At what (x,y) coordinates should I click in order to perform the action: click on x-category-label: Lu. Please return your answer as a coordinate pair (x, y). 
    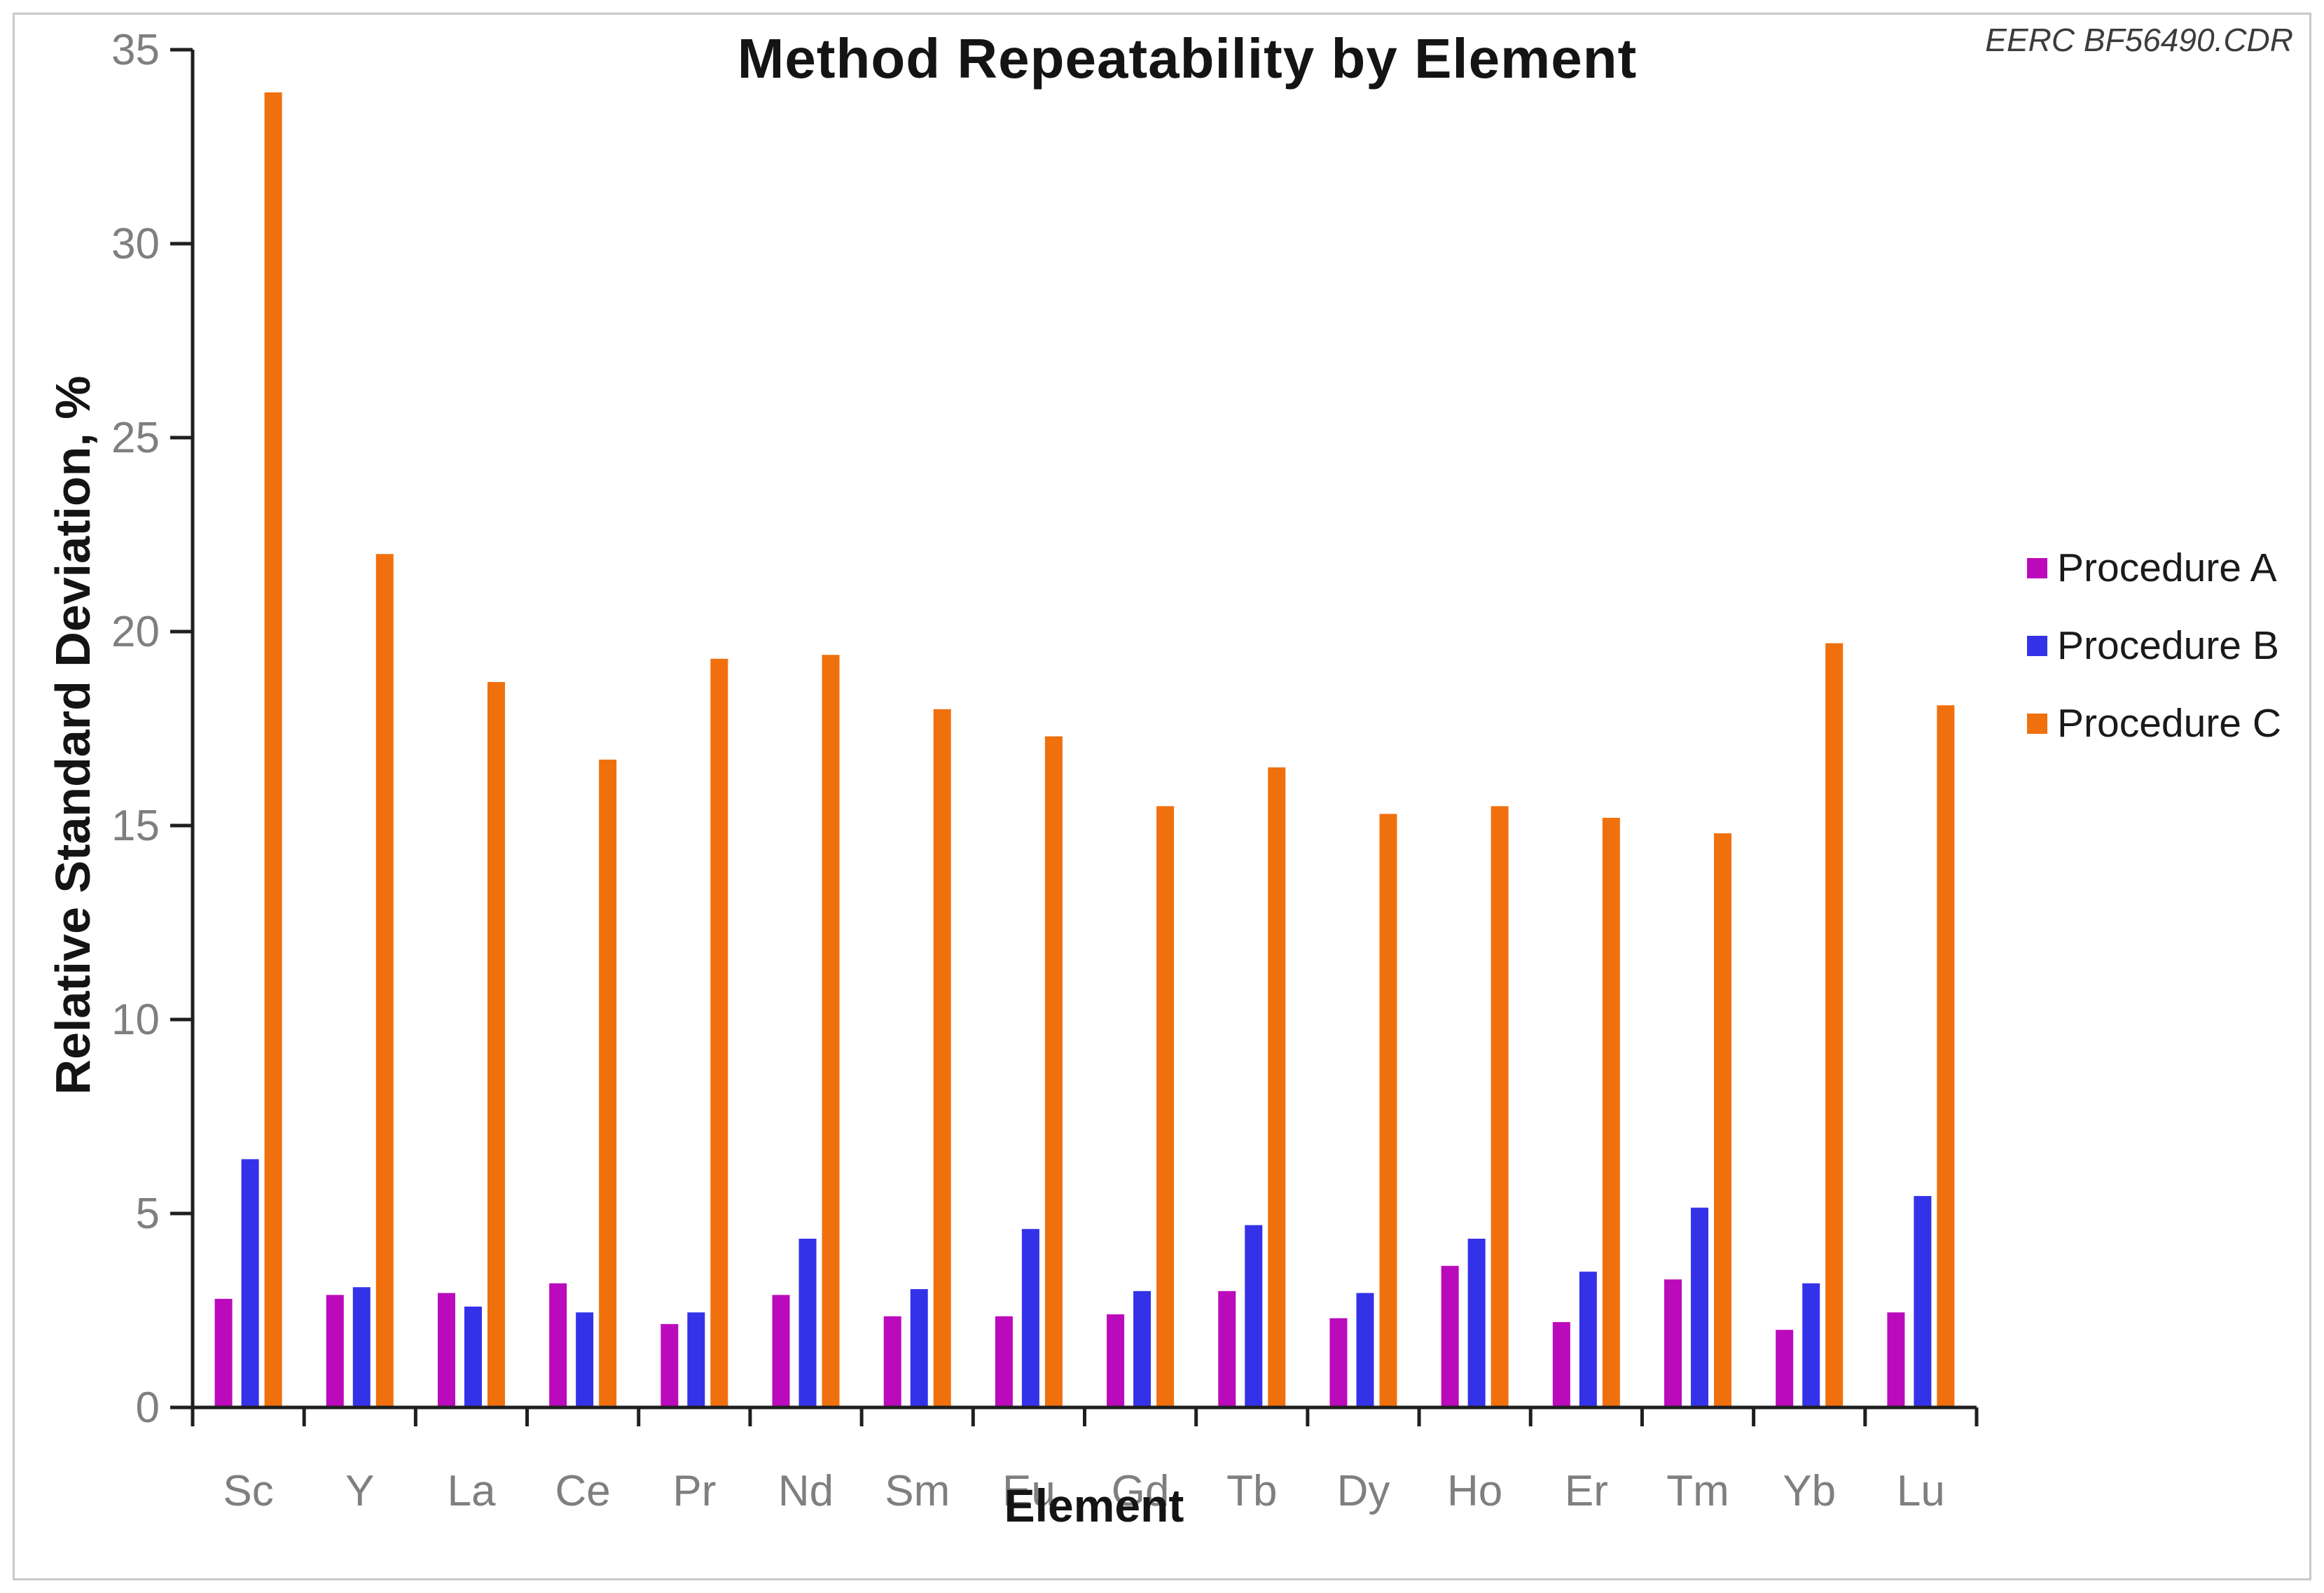
    Looking at the image, I should click on (1921, 1491).